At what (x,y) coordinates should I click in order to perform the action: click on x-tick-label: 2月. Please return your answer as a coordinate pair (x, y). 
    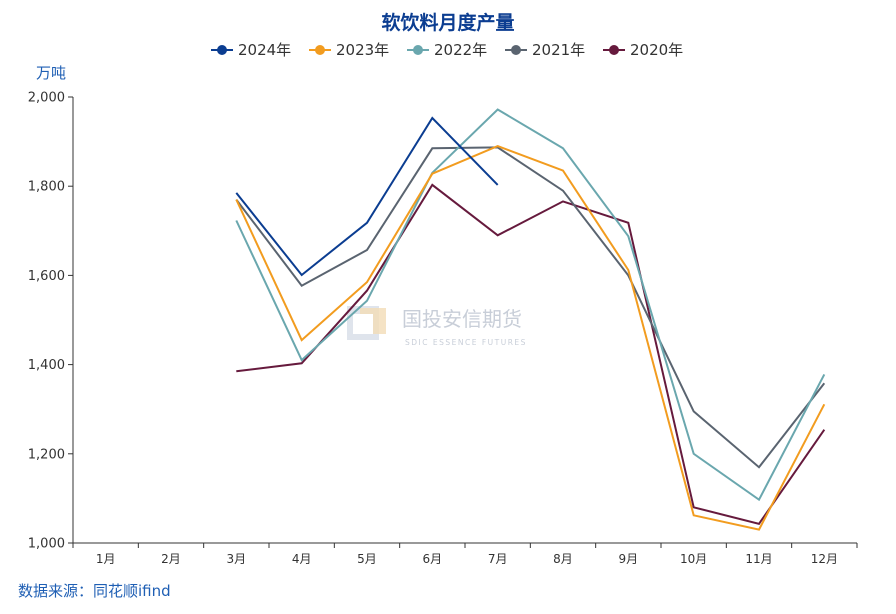
    Looking at the image, I should click on (171, 559).